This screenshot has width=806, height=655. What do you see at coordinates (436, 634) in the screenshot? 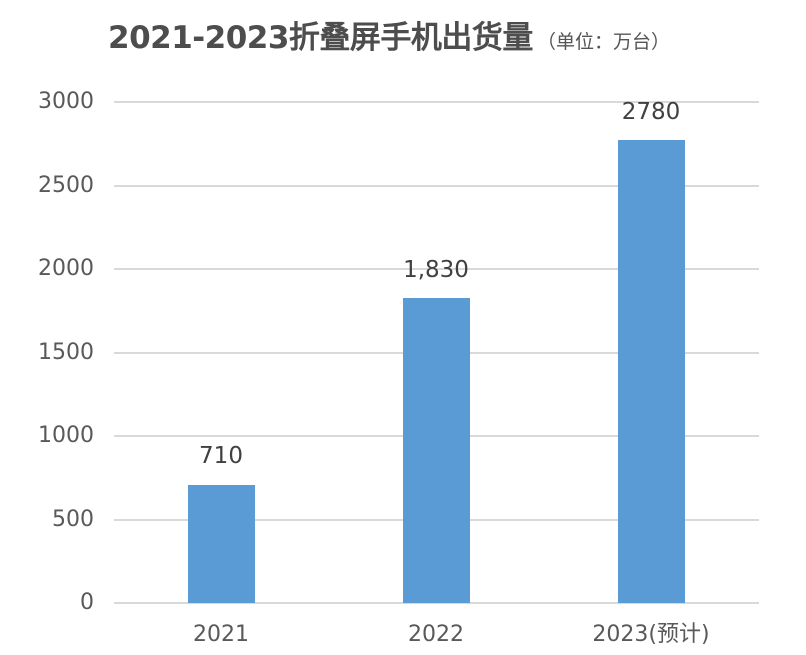
I see `x-tick-label-2022: 2022` at bounding box center [436, 634].